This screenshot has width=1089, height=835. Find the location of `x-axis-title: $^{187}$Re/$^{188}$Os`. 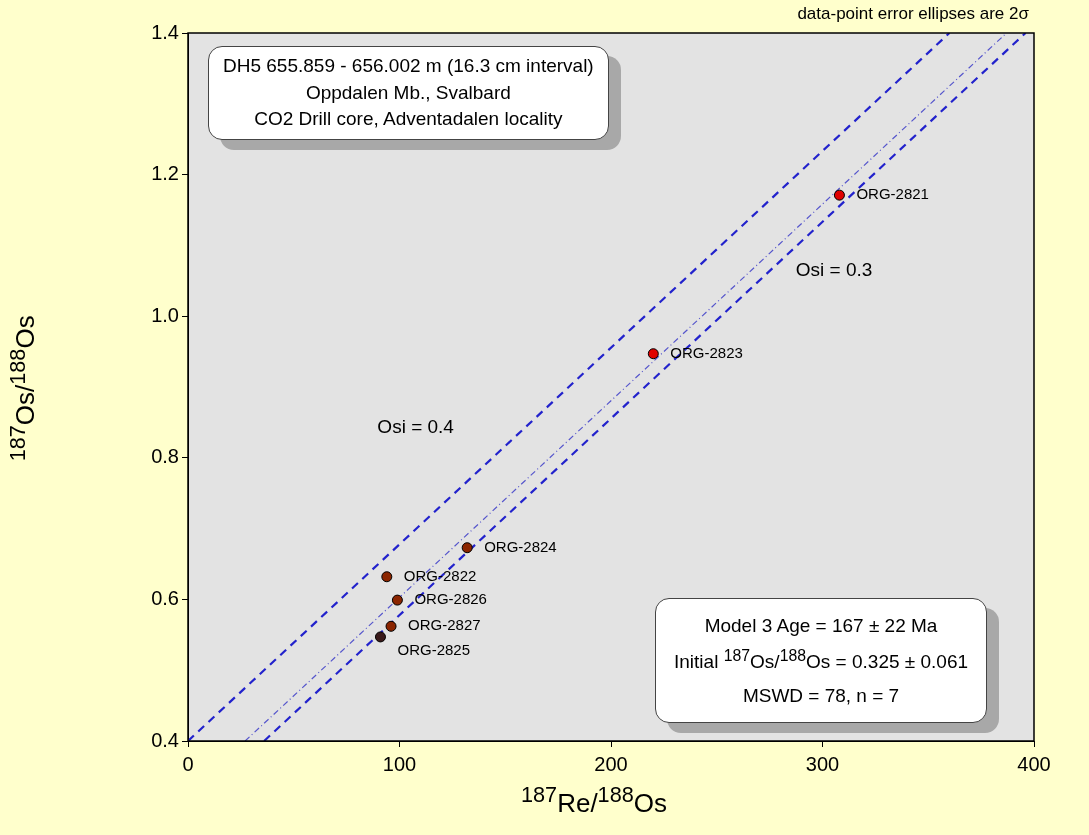

x-axis-title: $^{187}$Re/$^{188}$Os is located at coordinates (594, 800).